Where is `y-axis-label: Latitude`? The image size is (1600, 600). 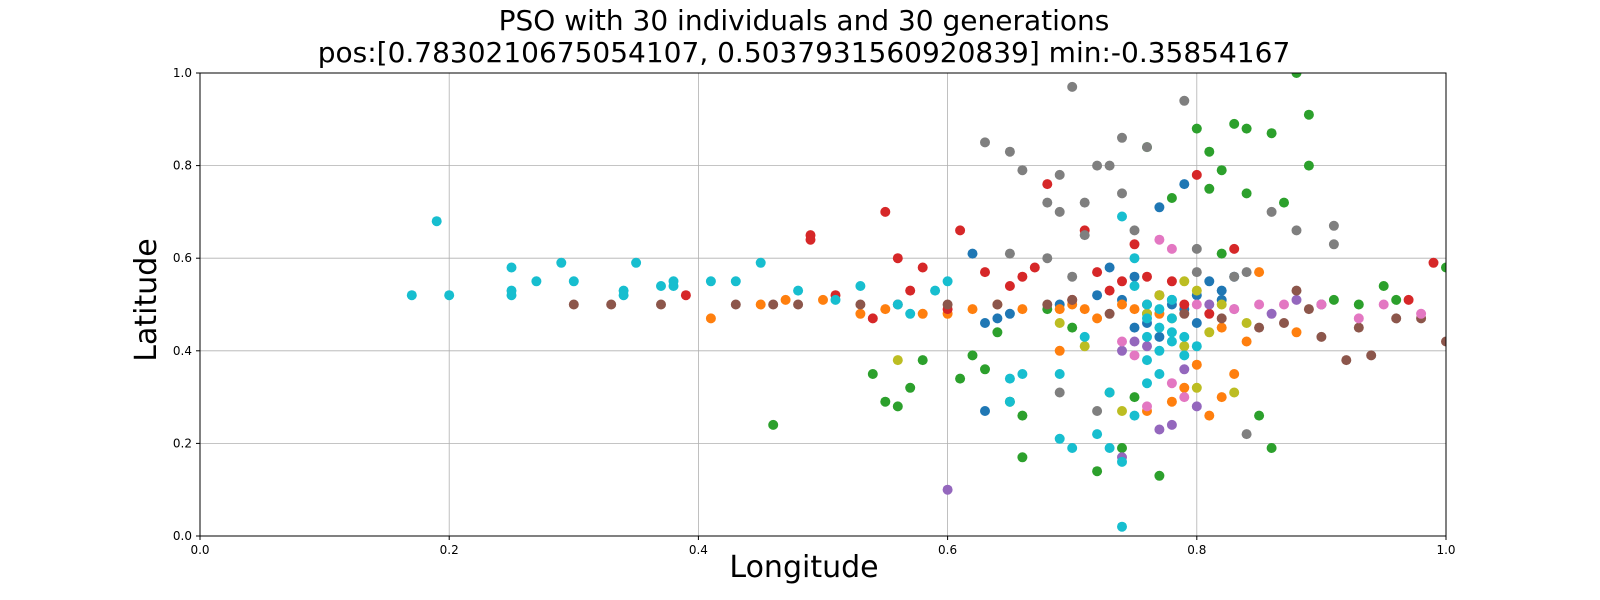 y-axis-label: Latitude is located at coordinates (146, 299).